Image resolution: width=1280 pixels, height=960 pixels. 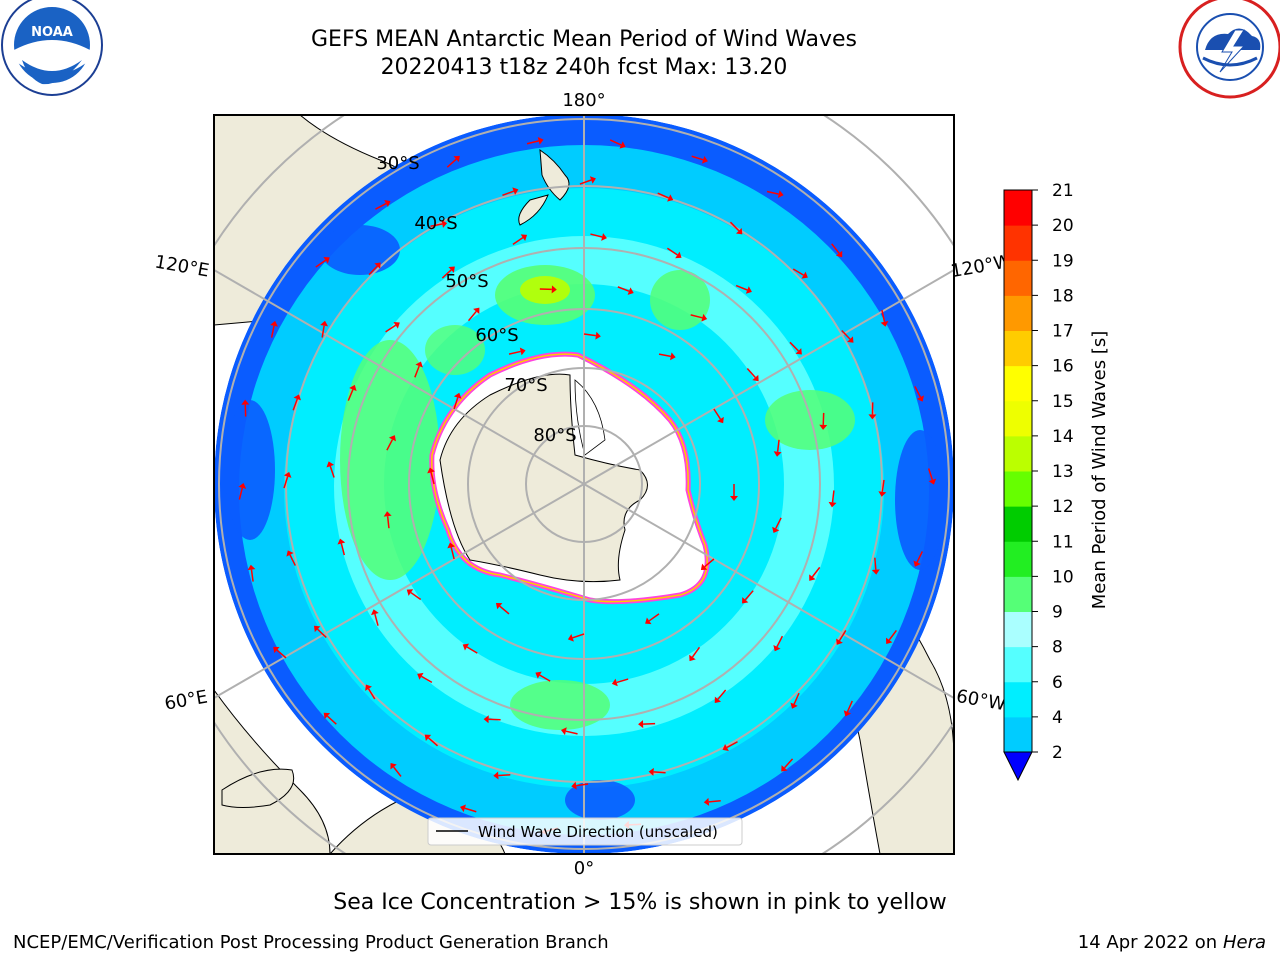 What do you see at coordinates (1063, 472) in the screenshot?
I see `colorbar-tick-label: 13` at bounding box center [1063, 472].